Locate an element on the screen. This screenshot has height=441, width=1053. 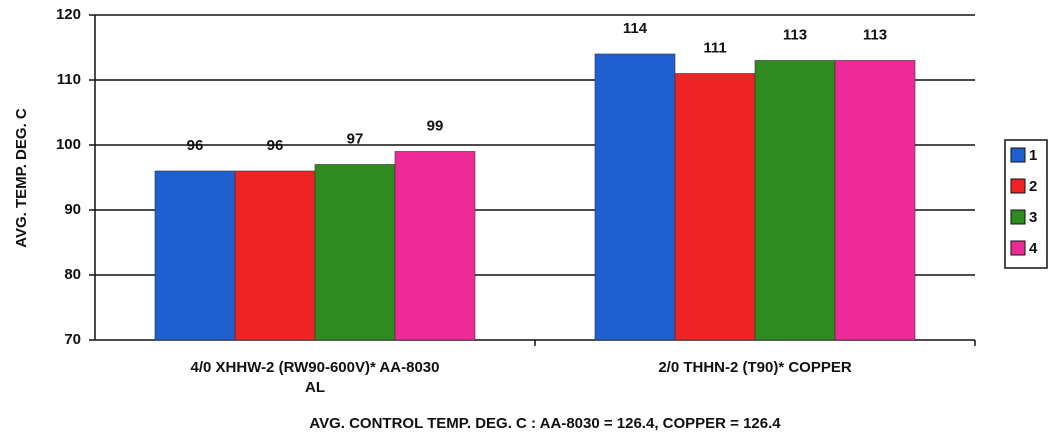
data-label: 114 is located at coordinates (635, 28).